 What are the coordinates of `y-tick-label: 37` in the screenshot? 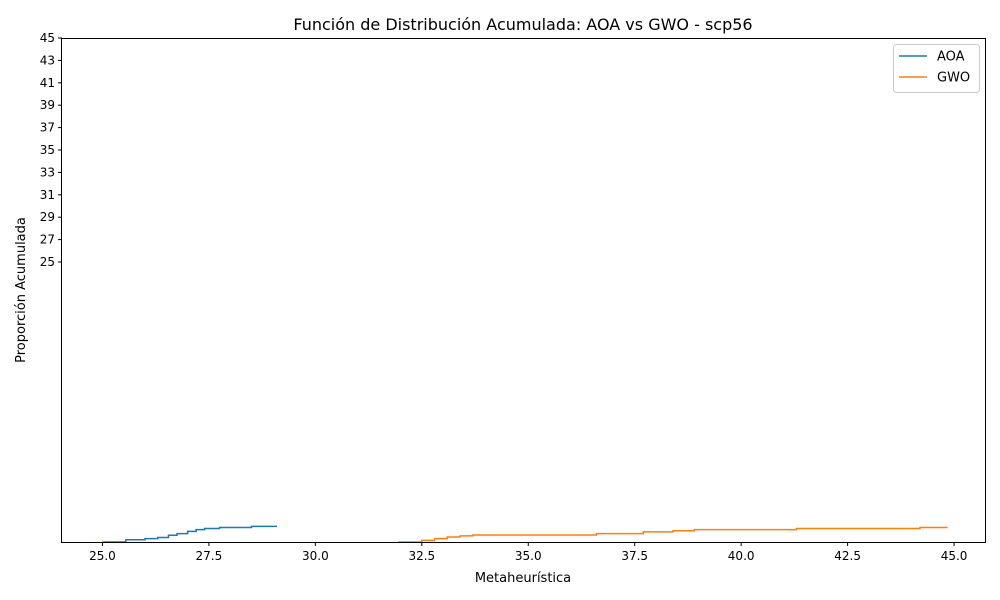 It's located at (47, 128).